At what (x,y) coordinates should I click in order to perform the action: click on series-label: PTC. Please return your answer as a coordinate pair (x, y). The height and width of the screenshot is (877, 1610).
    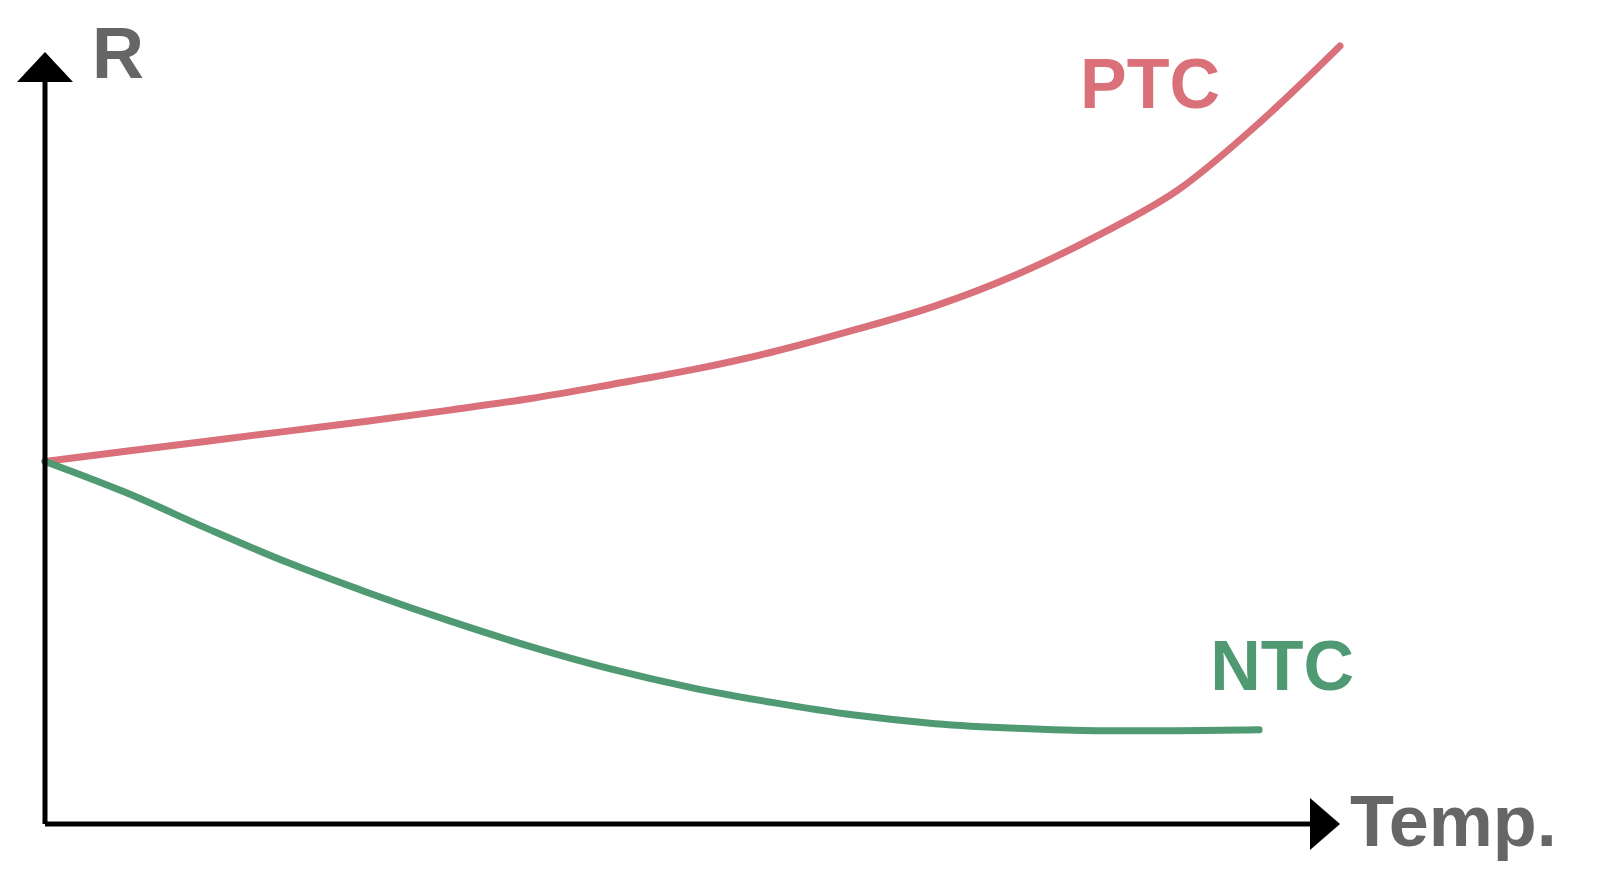
    Looking at the image, I should click on (1150, 84).